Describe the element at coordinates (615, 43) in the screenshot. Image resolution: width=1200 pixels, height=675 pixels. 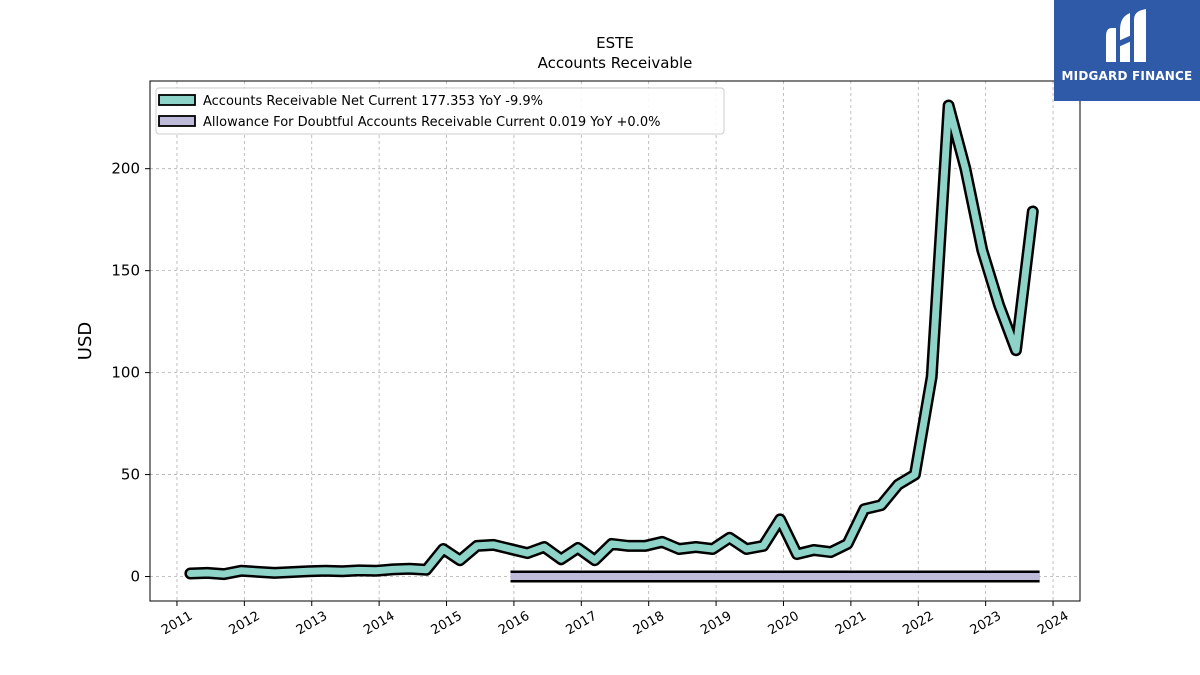
I see `chart-title: ESTE` at that location.